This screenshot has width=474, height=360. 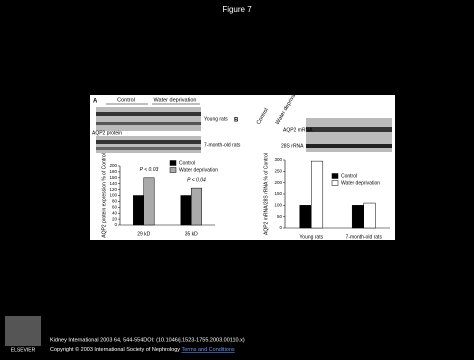 What do you see at coordinates (298, 130) in the screenshot?
I see `band-label: AQP2 mRNA` at bounding box center [298, 130].